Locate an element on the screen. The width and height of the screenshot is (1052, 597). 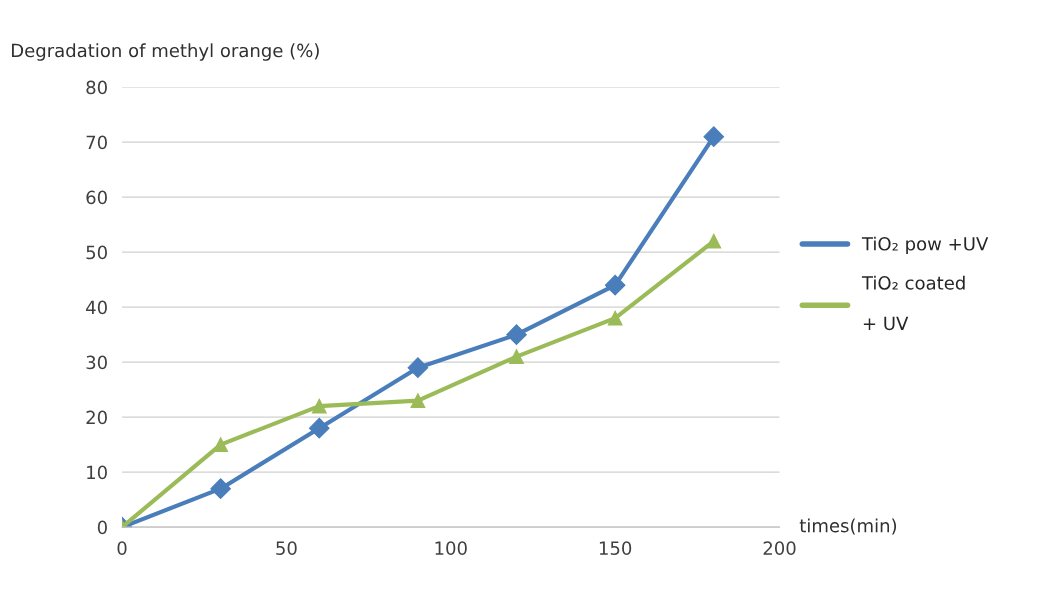
y-tick-label: 30 is located at coordinates (96, 362).